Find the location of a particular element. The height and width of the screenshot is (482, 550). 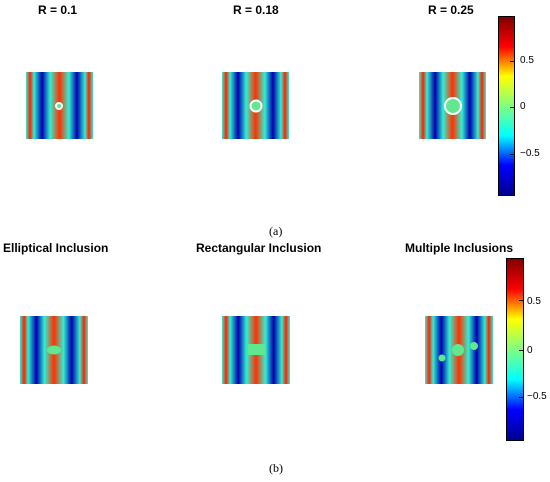

field-plot-elliptical is located at coordinates (54, 350).